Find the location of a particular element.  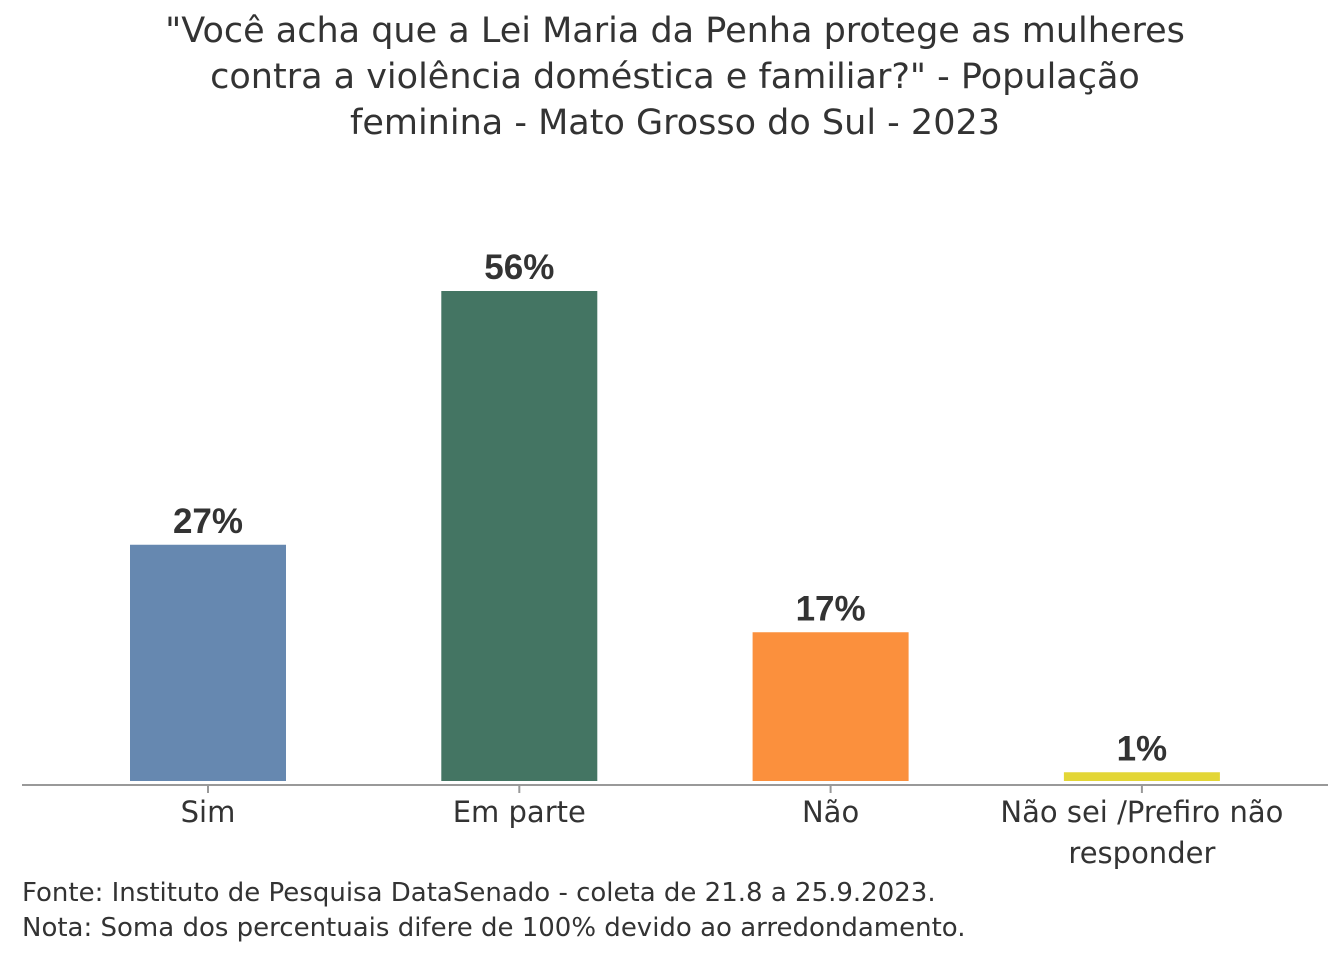

data-label: 17% is located at coordinates (831, 608).